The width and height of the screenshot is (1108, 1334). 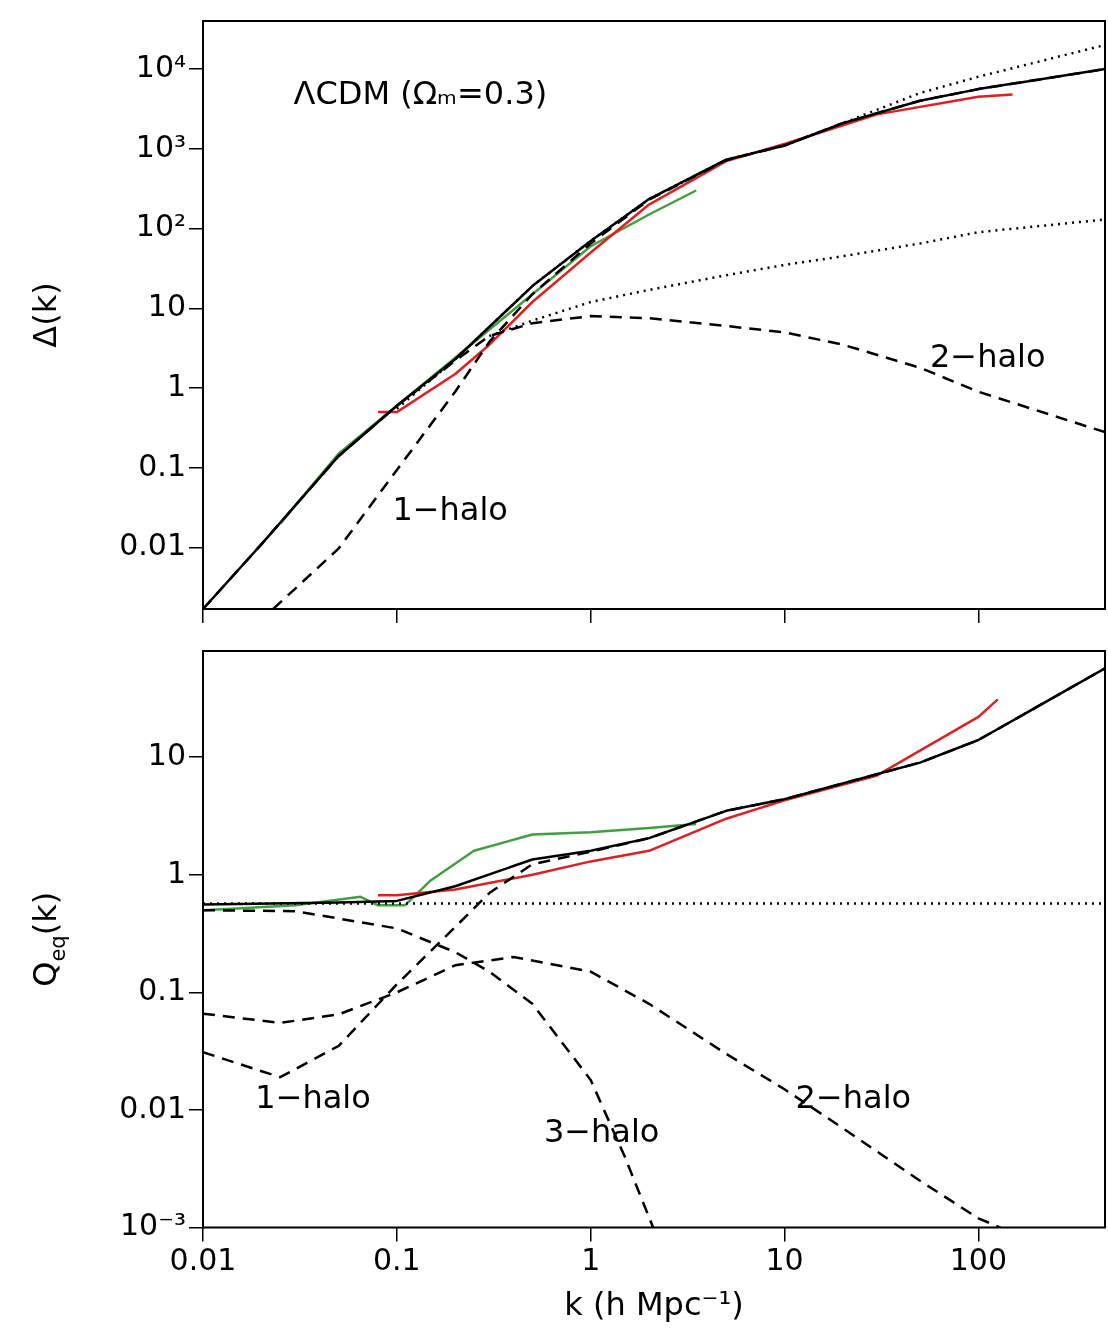 I want to click on x-axis-title: k (h Mpc⁻¹), so click(x=654, y=1304).